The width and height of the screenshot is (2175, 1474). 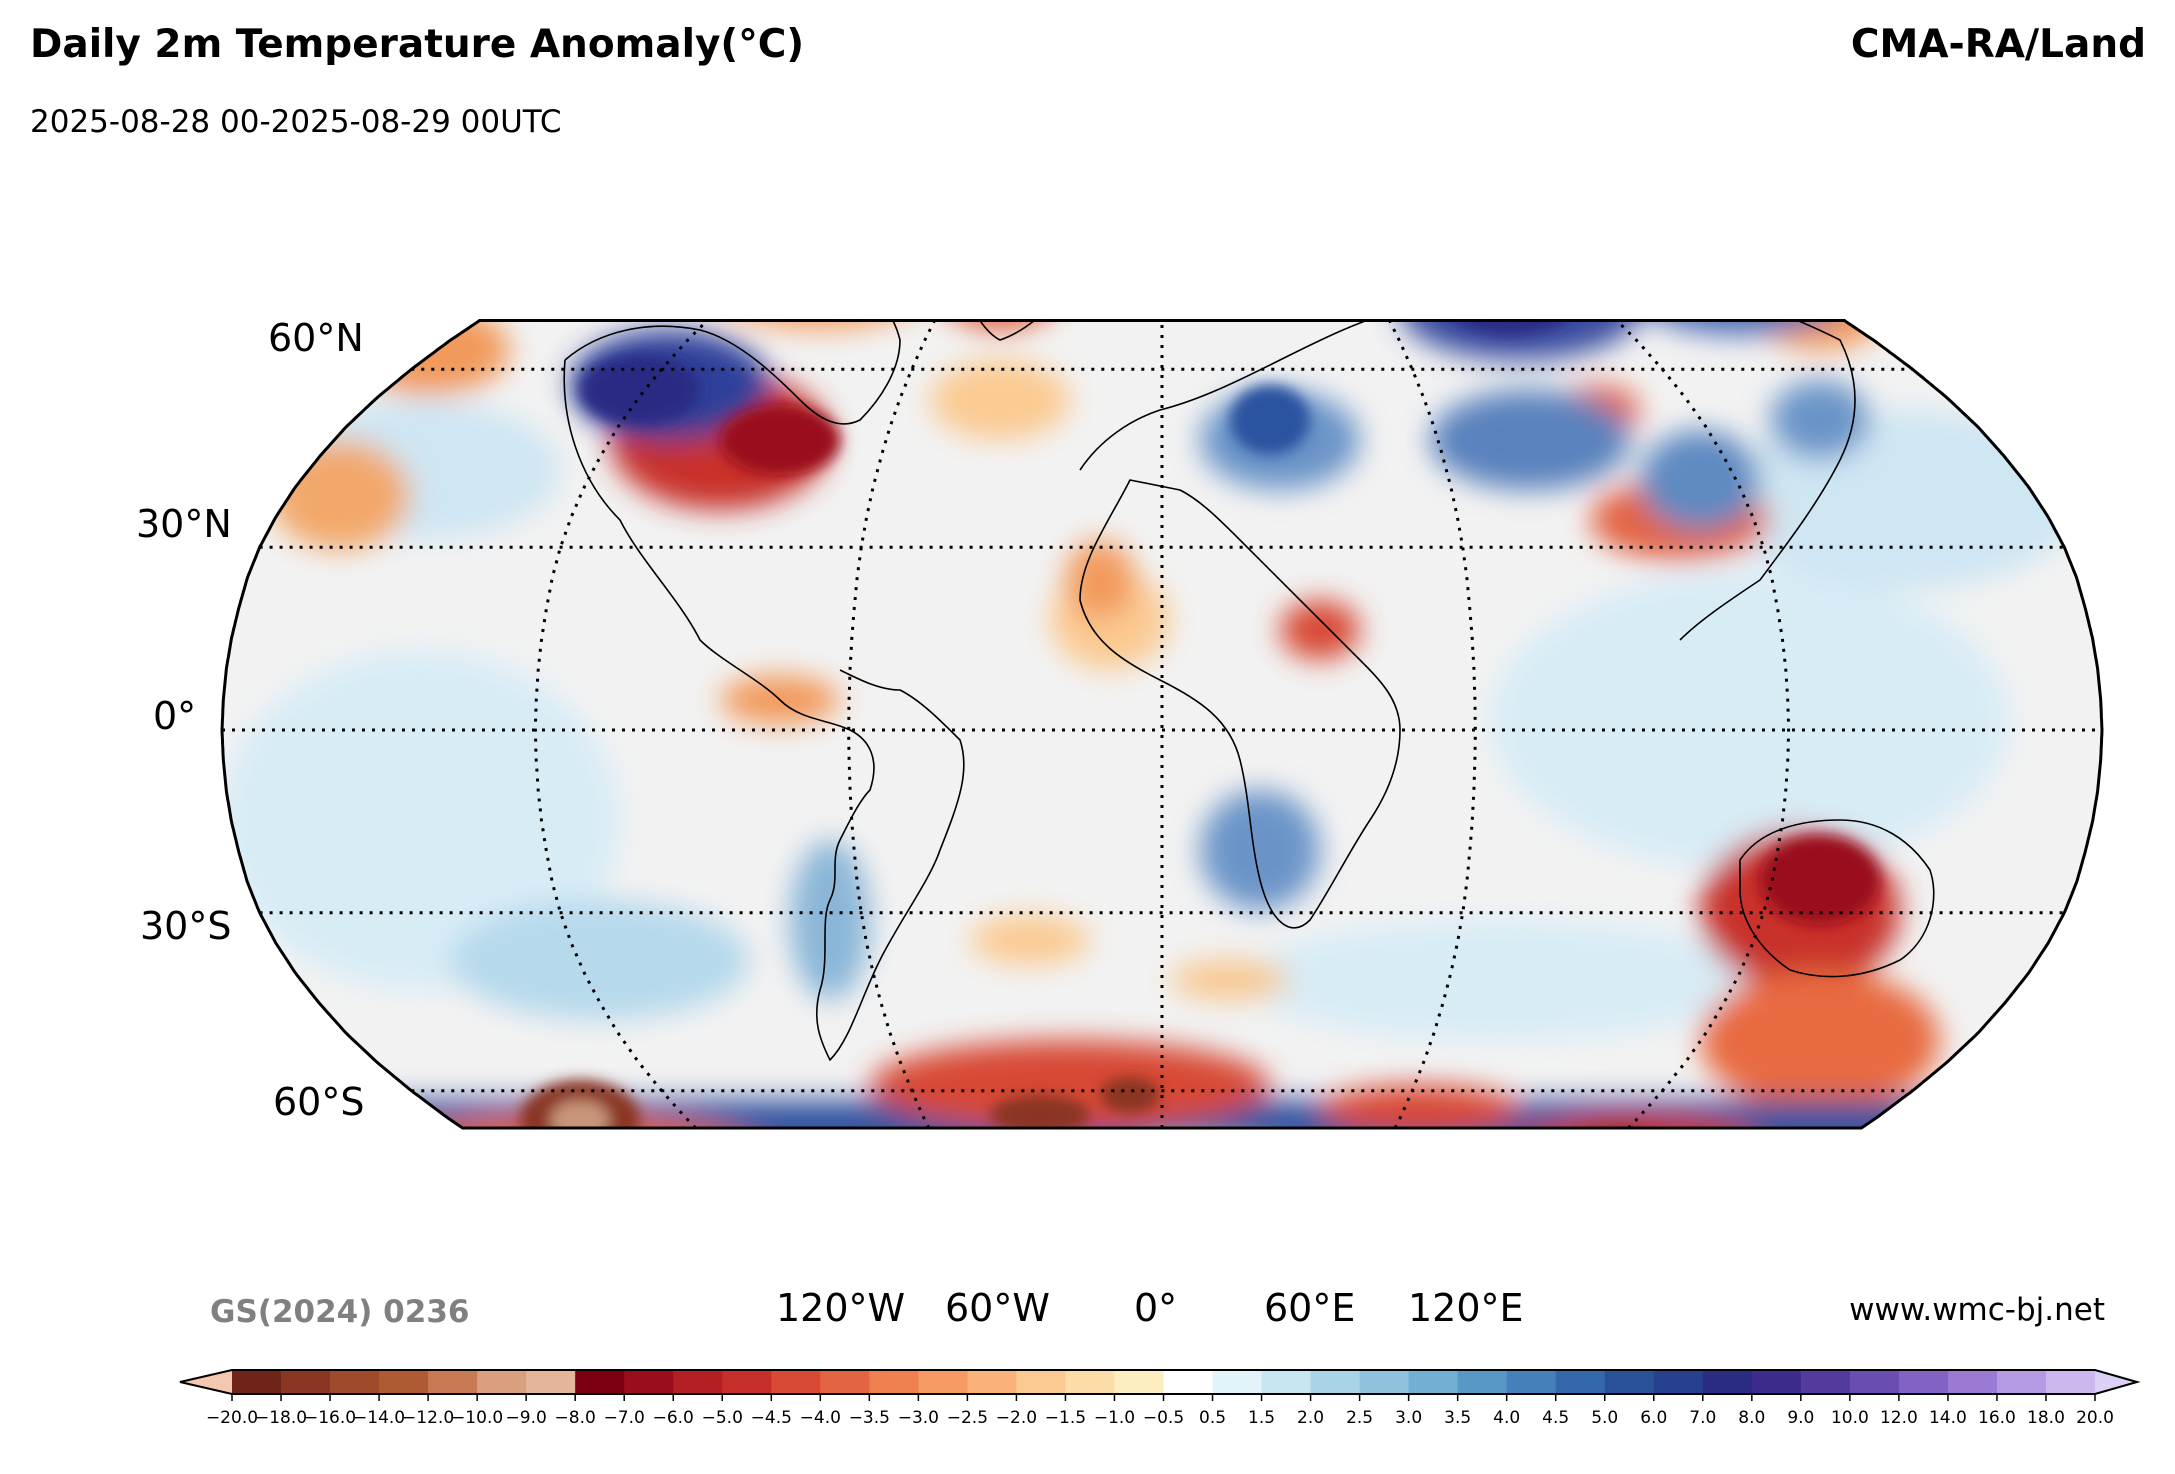 What do you see at coordinates (820, 1418) in the screenshot?
I see `colorbar-tick-label: −4.0` at bounding box center [820, 1418].